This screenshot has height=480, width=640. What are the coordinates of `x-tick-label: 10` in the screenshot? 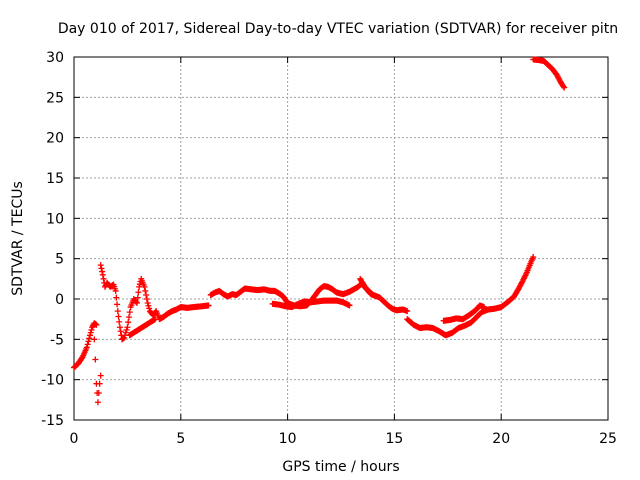 It's located at (288, 439).